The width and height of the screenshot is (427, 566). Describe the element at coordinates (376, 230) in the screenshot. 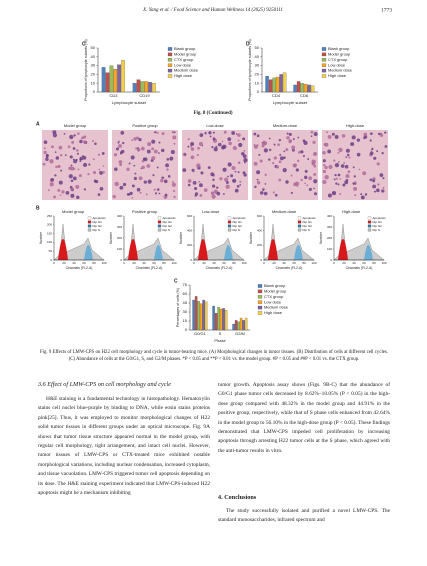

I see `legend-label: Dip S` at that location.